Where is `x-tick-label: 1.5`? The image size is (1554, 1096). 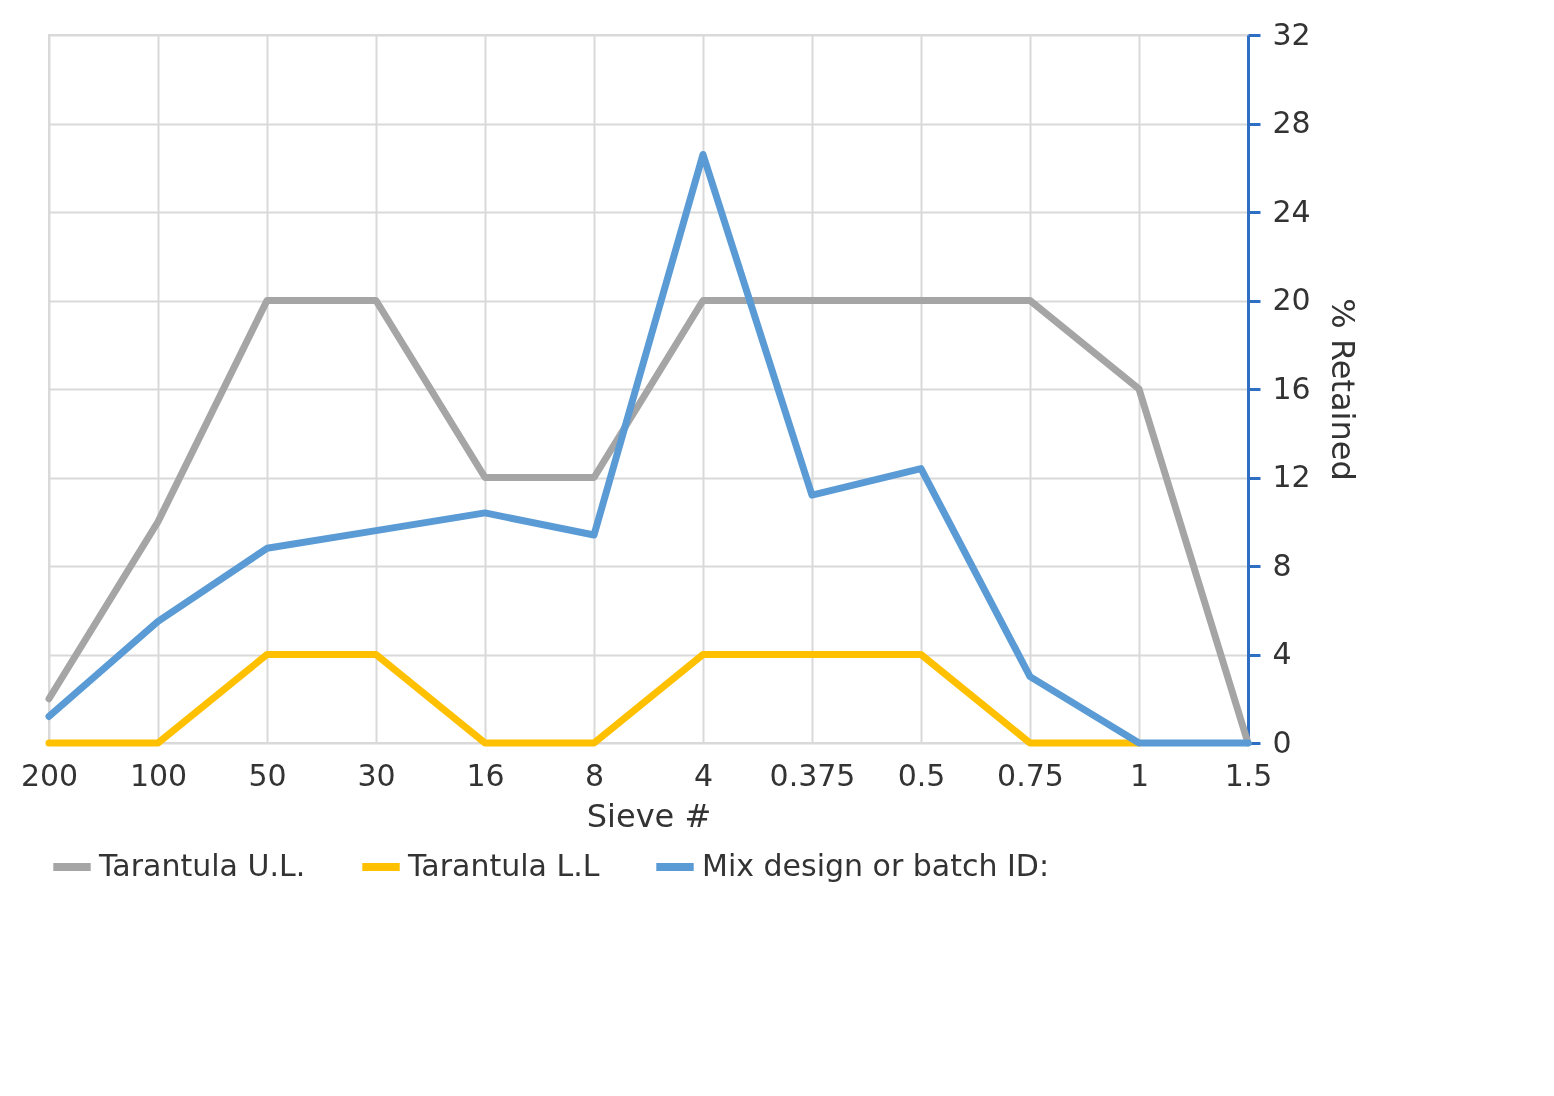
x-tick-label: 1.5 is located at coordinates (1248, 775).